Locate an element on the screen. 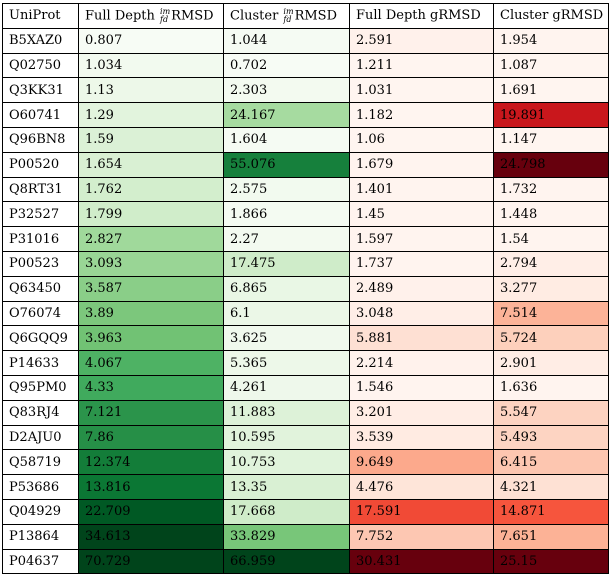  full-depth-im-rmsd-cell: 1.13 is located at coordinates (151, 90).